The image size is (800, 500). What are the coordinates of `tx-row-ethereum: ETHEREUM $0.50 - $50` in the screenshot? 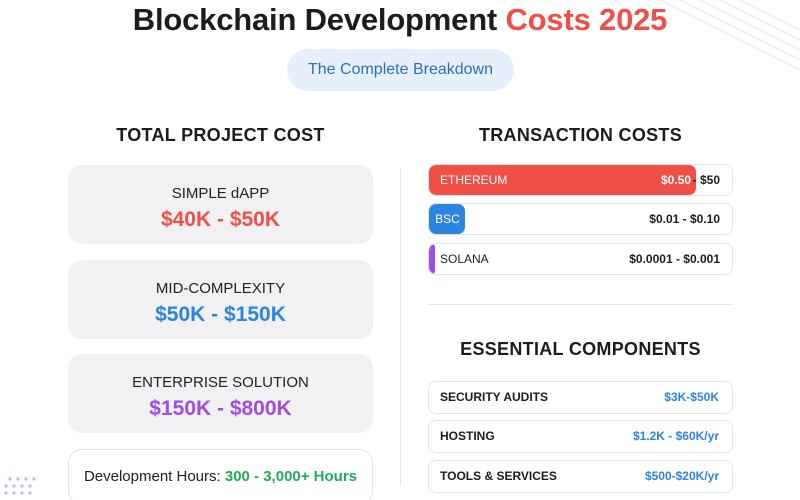 It's located at (580, 180).